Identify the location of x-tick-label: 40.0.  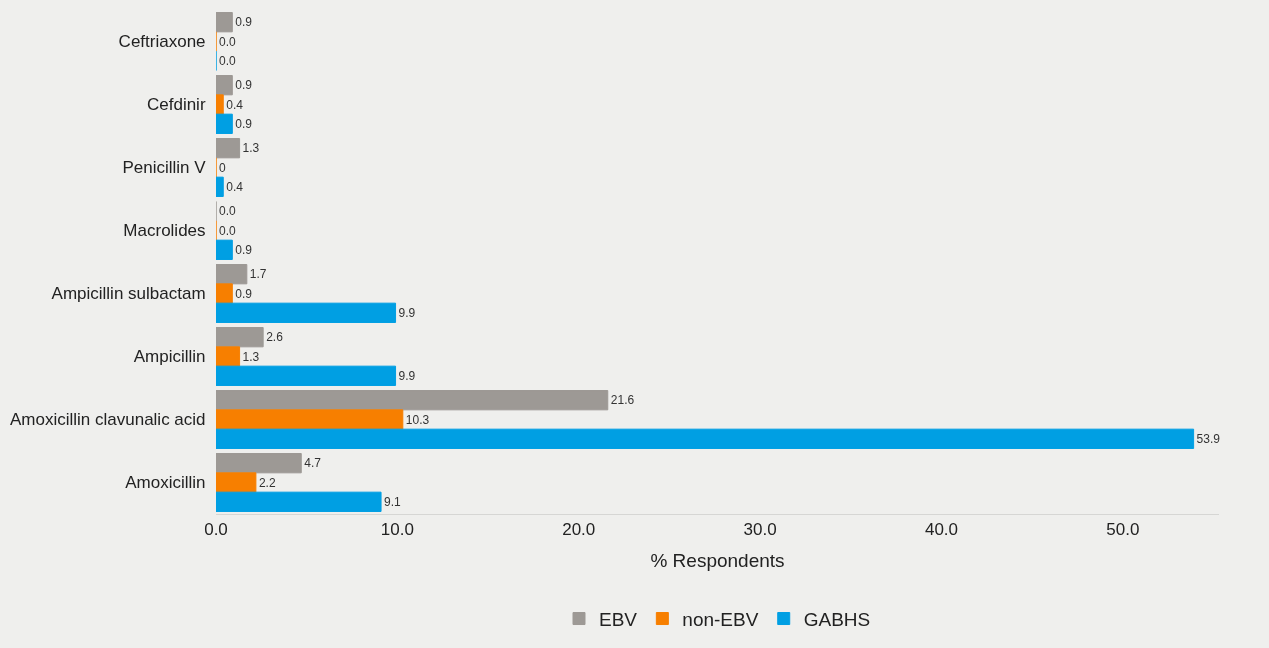
(941, 530).